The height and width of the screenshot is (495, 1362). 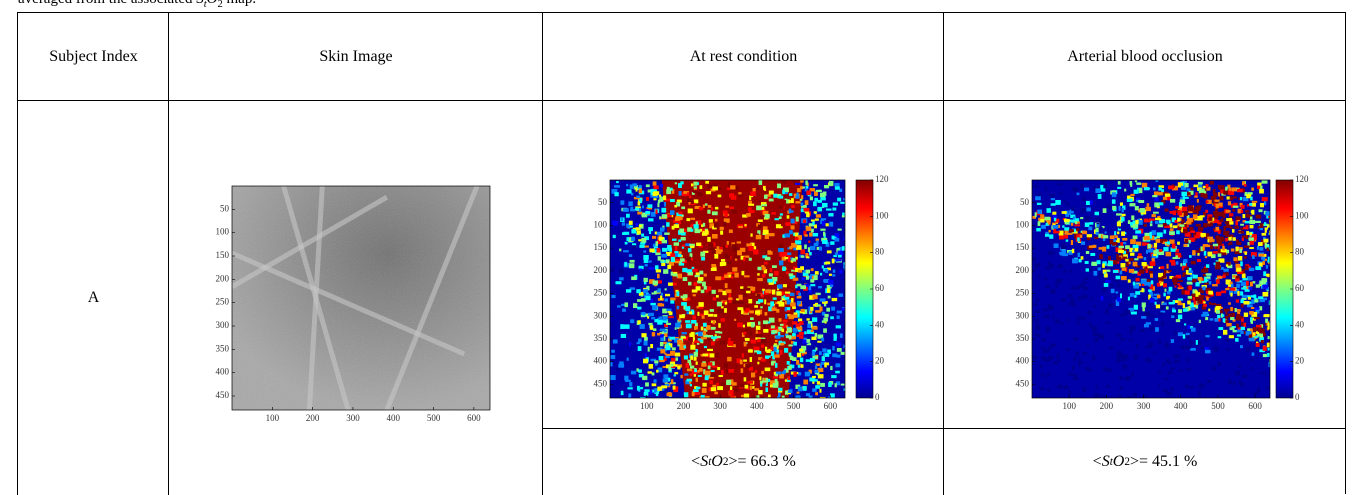 What do you see at coordinates (361, 298) in the screenshot?
I see `skin-grain` at bounding box center [361, 298].